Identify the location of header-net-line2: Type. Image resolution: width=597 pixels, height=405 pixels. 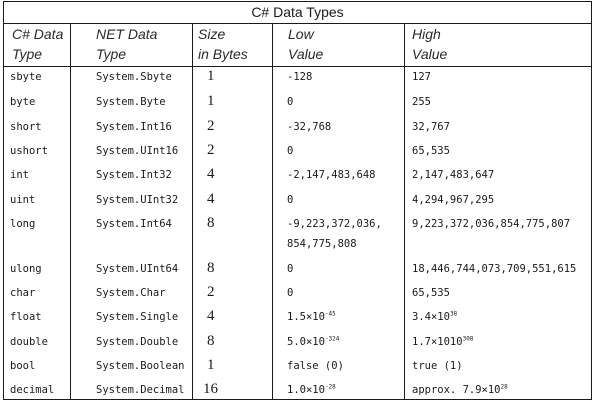
(111, 54).